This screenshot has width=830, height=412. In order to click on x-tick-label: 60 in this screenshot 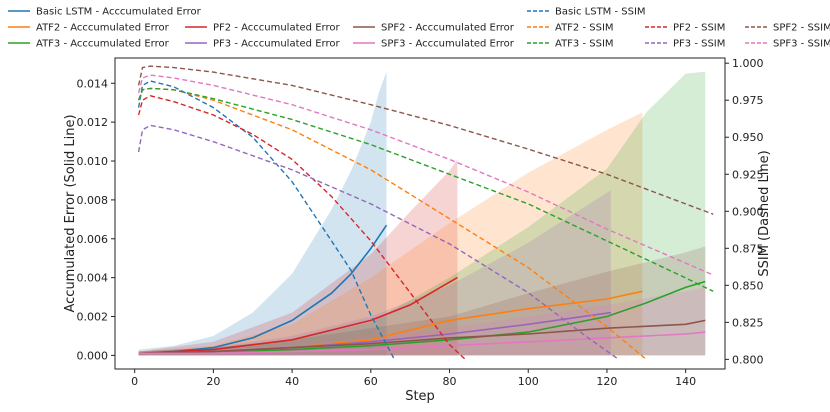, I will do `click(371, 381)`.